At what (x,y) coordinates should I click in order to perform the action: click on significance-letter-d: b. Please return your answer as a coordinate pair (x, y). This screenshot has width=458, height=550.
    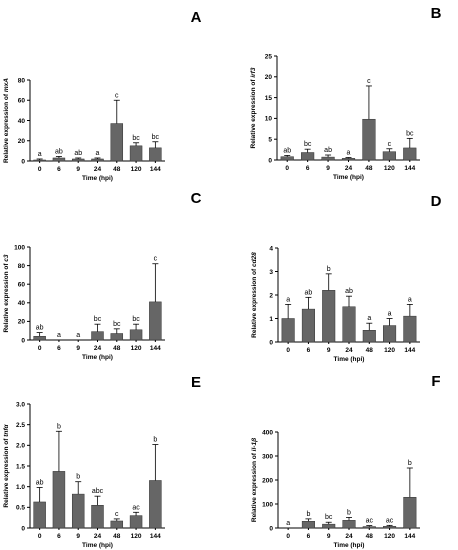
    Looking at the image, I should click on (329, 269).